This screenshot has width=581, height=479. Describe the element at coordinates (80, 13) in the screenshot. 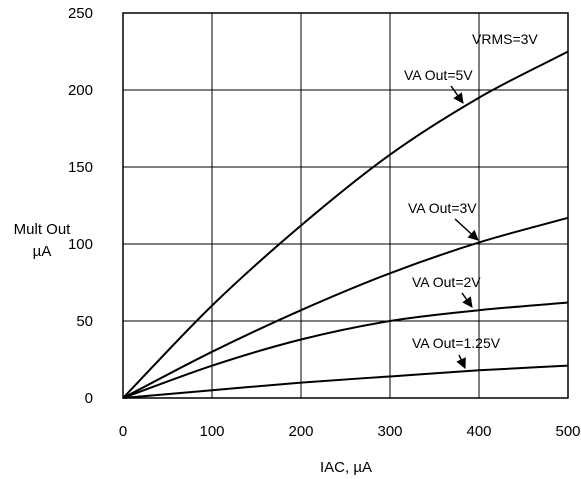

I see `y-tick-label-250: 250` at that location.